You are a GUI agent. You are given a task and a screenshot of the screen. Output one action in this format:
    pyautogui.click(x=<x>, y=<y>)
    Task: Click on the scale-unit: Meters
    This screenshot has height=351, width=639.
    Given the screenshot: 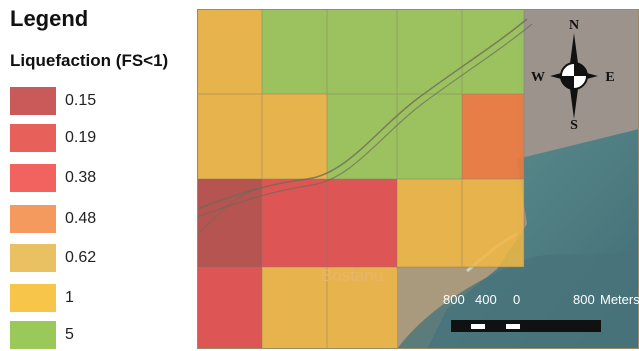 What is the action you would take?
    pyautogui.click(x=619, y=299)
    